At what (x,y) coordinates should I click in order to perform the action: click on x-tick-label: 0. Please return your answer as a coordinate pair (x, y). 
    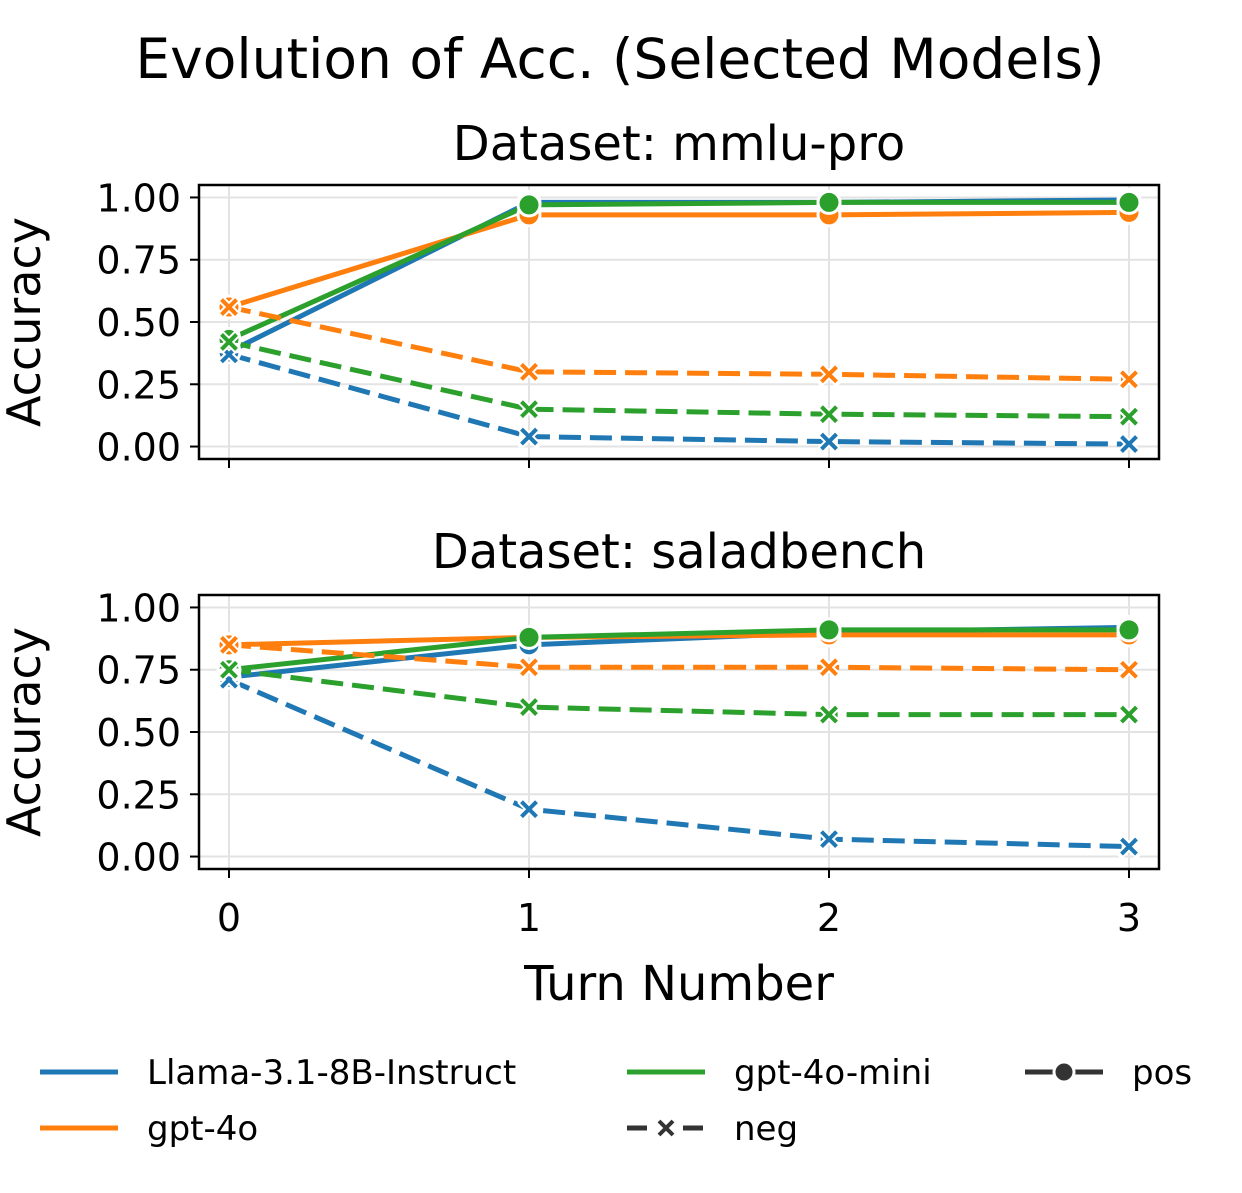
    Looking at the image, I should click on (229, 918).